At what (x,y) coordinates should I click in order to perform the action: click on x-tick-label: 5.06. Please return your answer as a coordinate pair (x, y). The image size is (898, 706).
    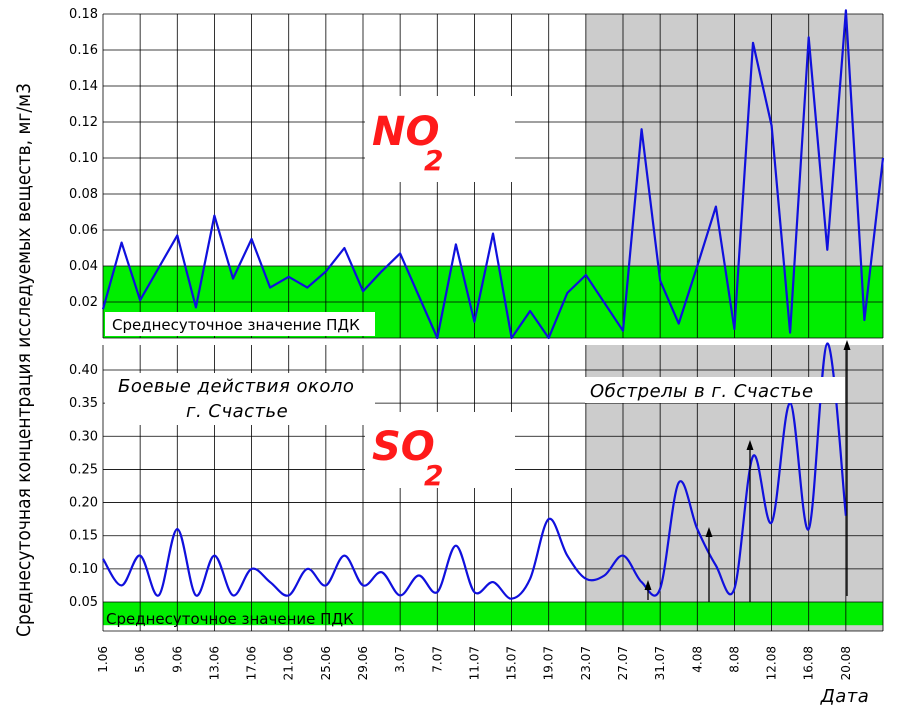
    Looking at the image, I should click on (140, 659).